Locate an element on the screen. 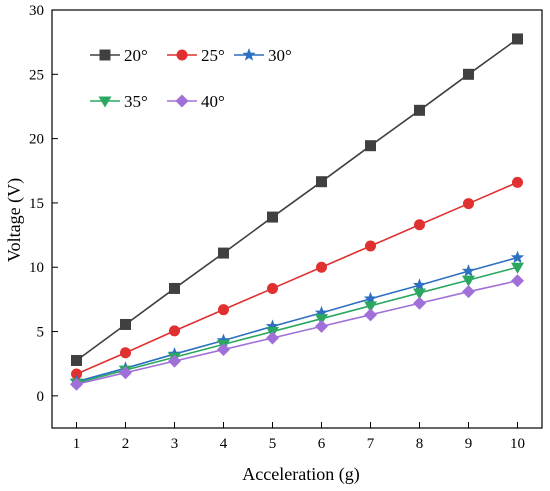 Image resolution: width=550 pixels, height=491 pixels. x-tick-label: 4 is located at coordinates (224, 444).